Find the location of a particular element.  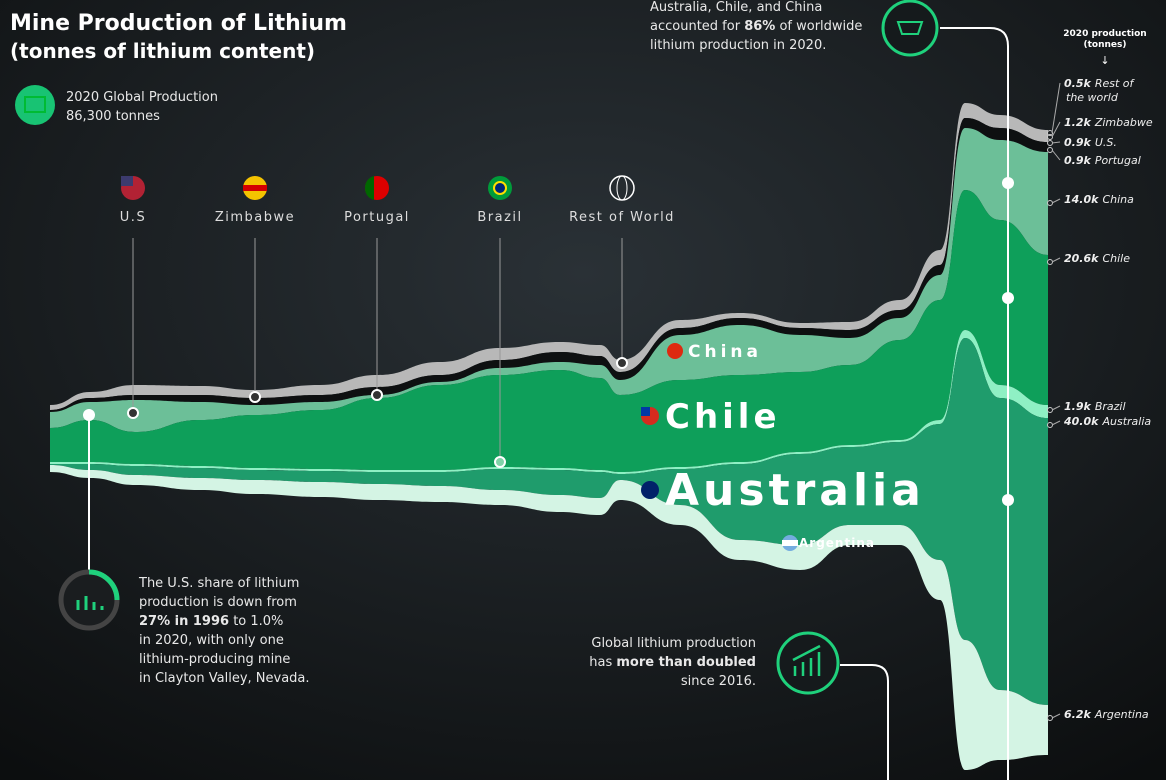

flag-label: Brazil is located at coordinates (499, 217).